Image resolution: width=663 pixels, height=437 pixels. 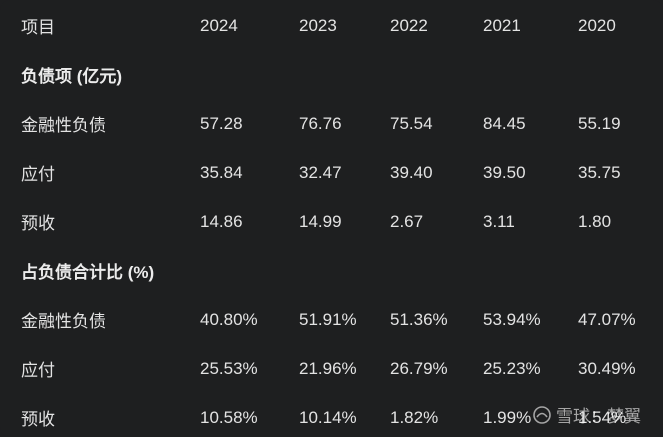 I want to click on cell-value: 10.58%, so click(x=229, y=417).